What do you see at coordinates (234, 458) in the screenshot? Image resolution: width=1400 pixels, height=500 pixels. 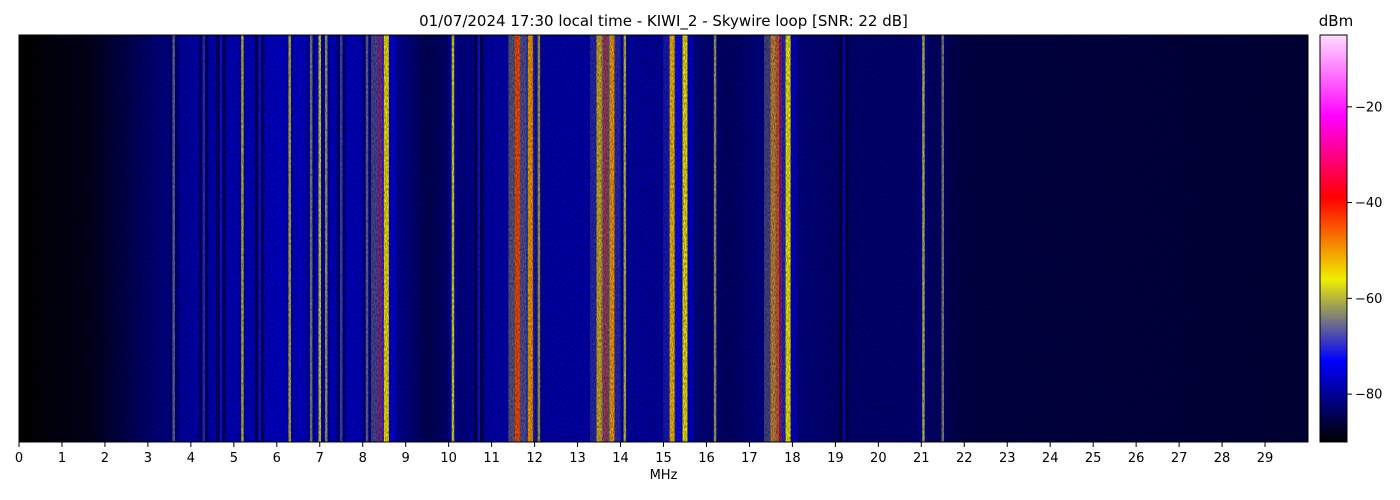 I see `x-tick-label: 5` at bounding box center [234, 458].